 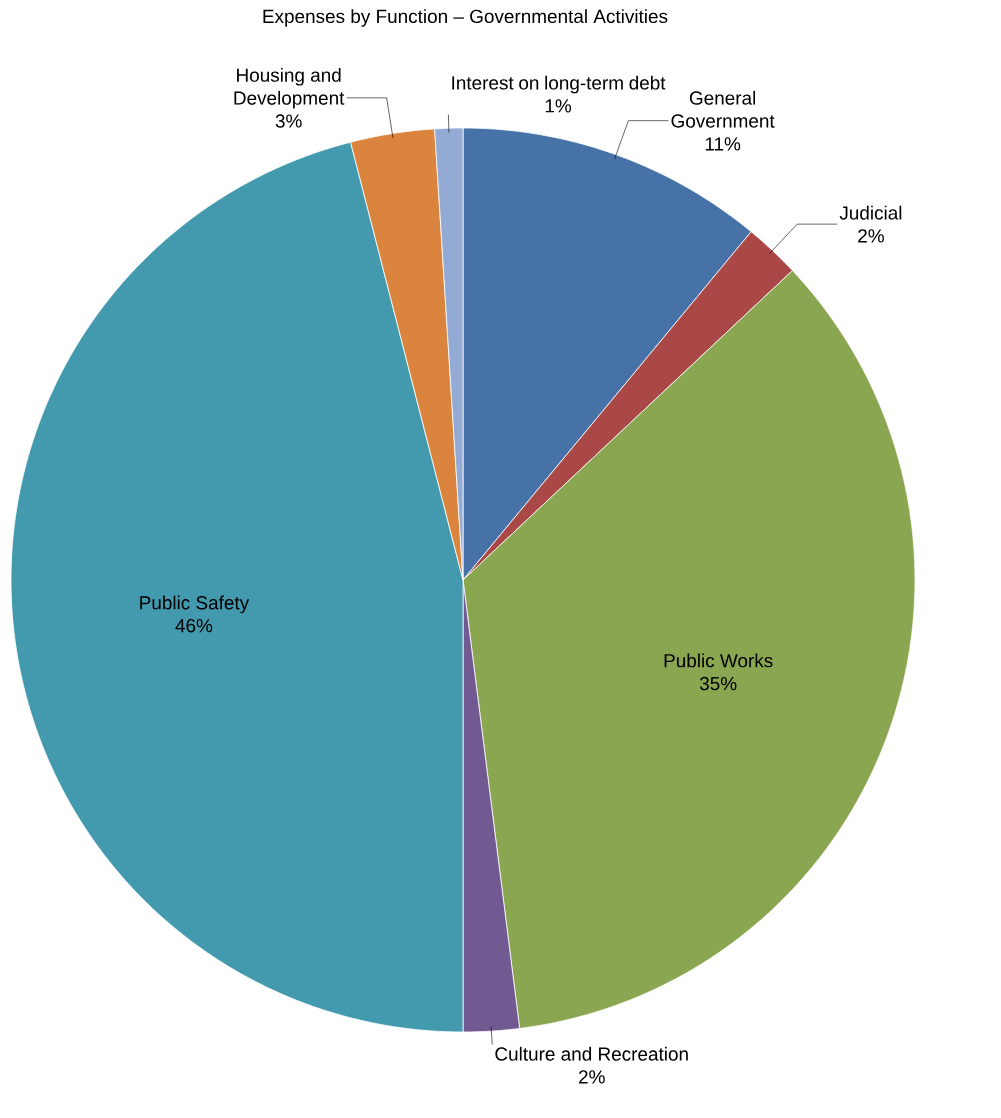 What do you see at coordinates (718, 660) in the screenshot?
I see `slice-label: Public Works` at bounding box center [718, 660].